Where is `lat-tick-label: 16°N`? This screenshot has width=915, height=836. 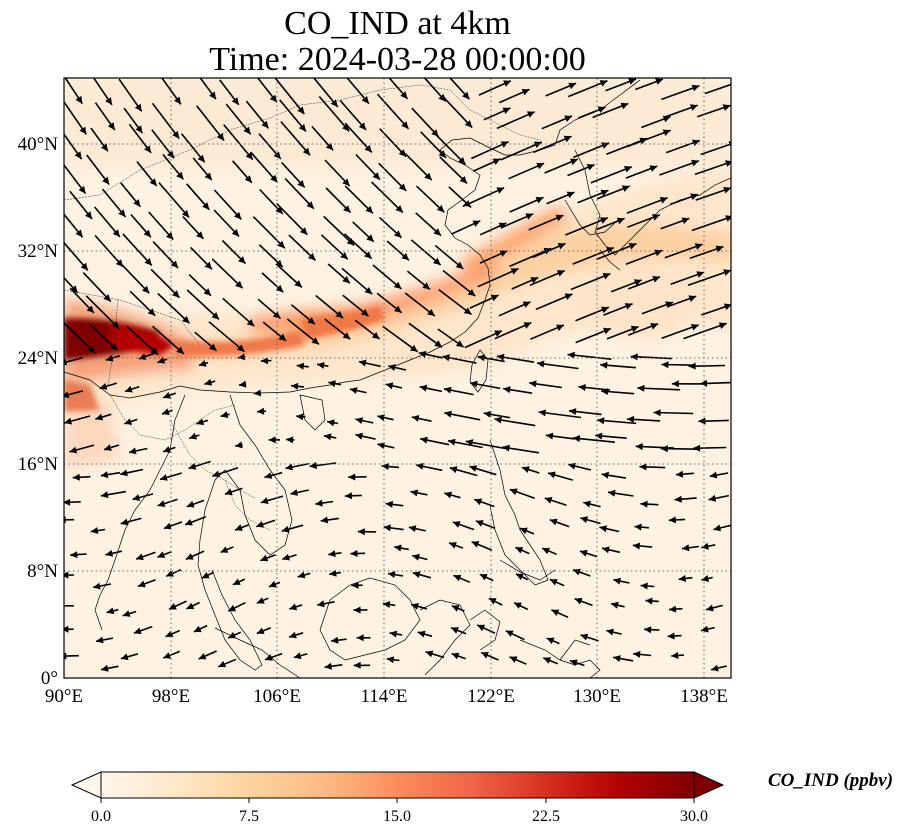
lat-tick-label: 16°N is located at coordinates (38, 464).